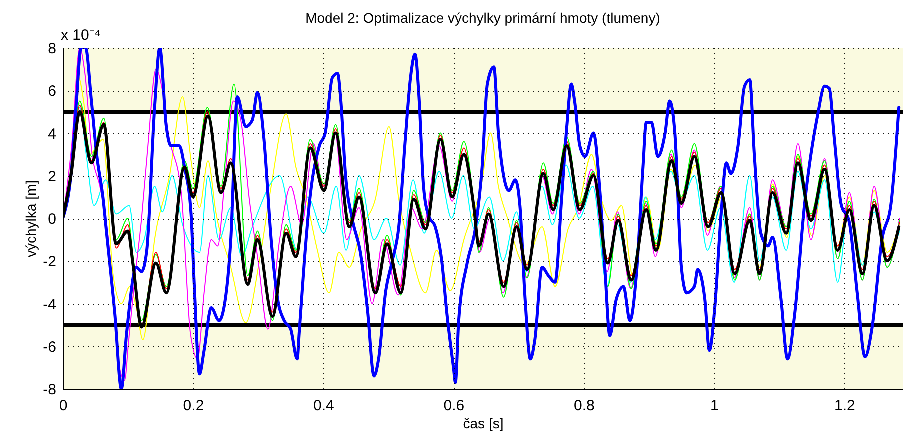 The height and width of the screenshot is (441, 903). I want to click on chart-title: Model 2: Optimalizace výchylky primární hmoty (tlumeny), so click(483, 18).